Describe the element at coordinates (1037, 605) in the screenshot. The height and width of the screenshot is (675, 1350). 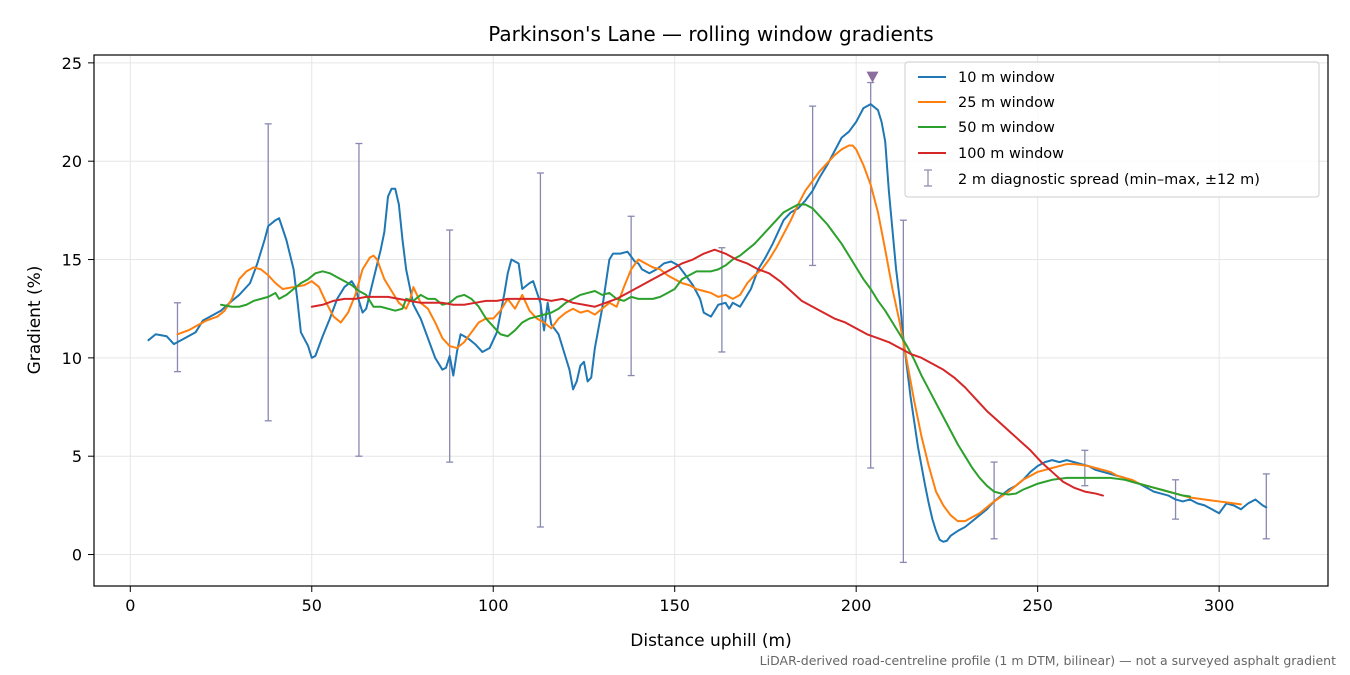
I see `x-tick-label: 250` at that location.